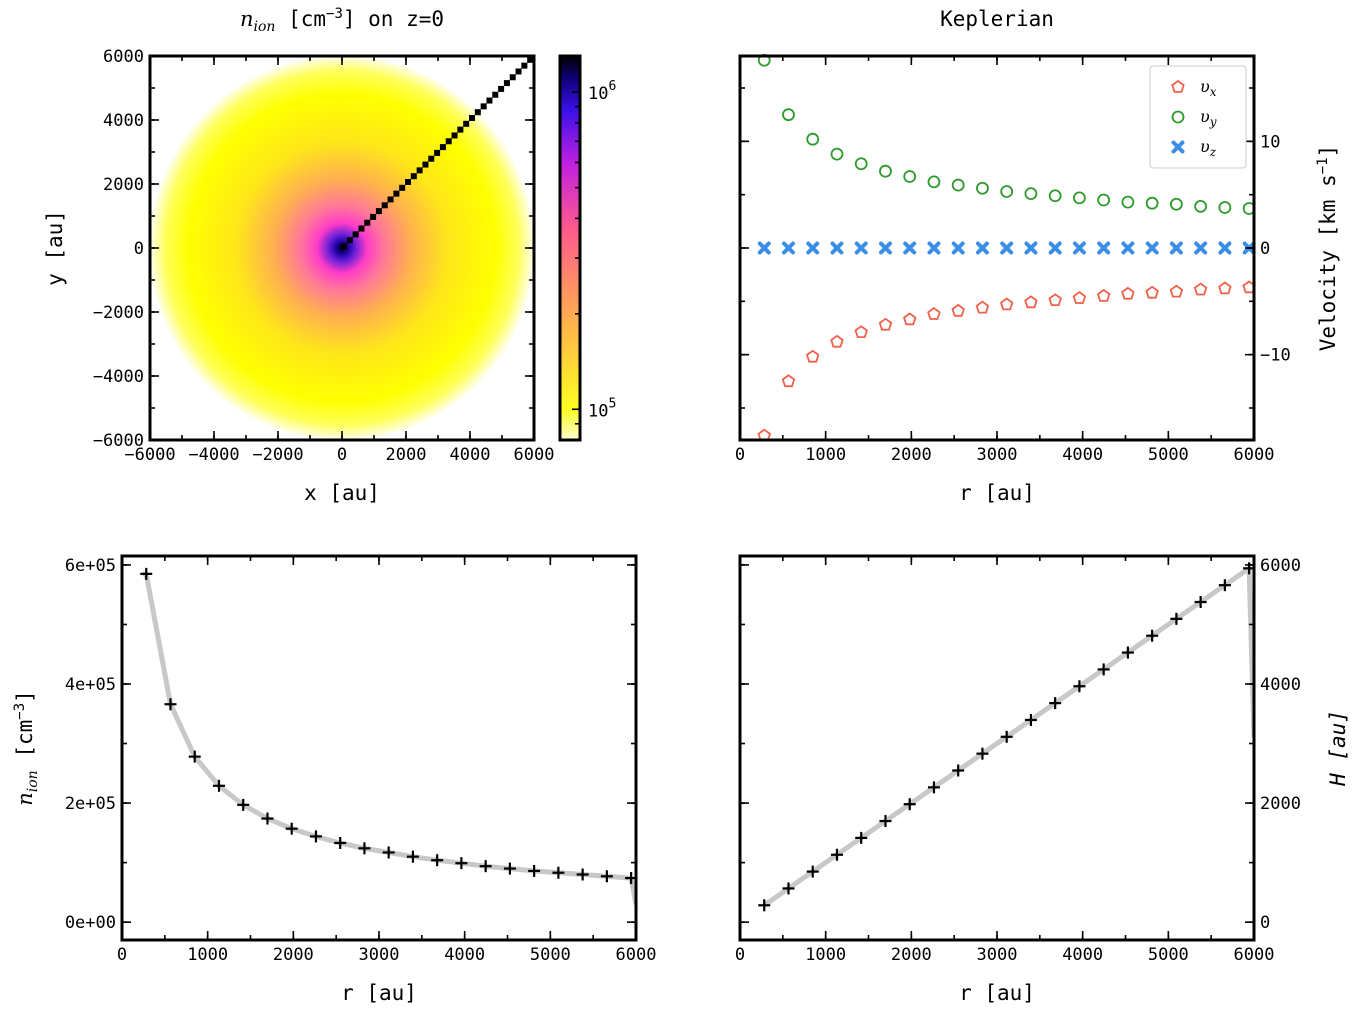  Describe the element at coordinates (911, 955) in the screenshot. I see `x-tick-label: 2000` at that location.